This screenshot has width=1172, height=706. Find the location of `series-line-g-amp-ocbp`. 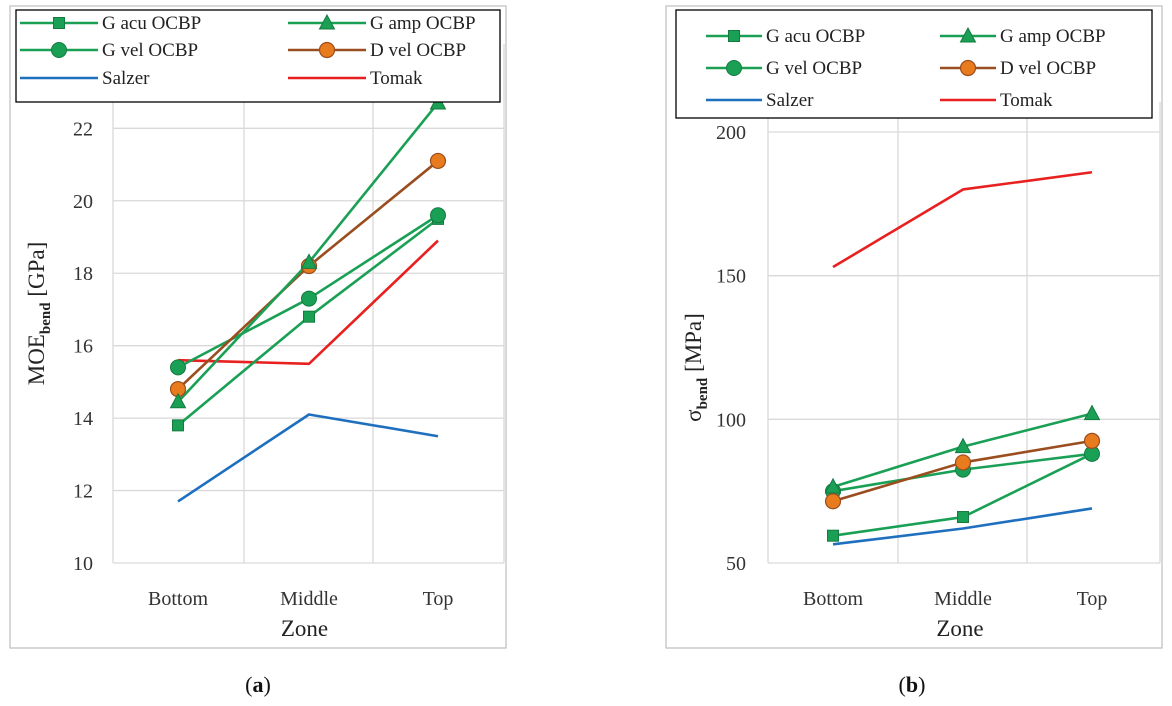

series-line-g-amp-ocbp is located at coordinates (308, 252).